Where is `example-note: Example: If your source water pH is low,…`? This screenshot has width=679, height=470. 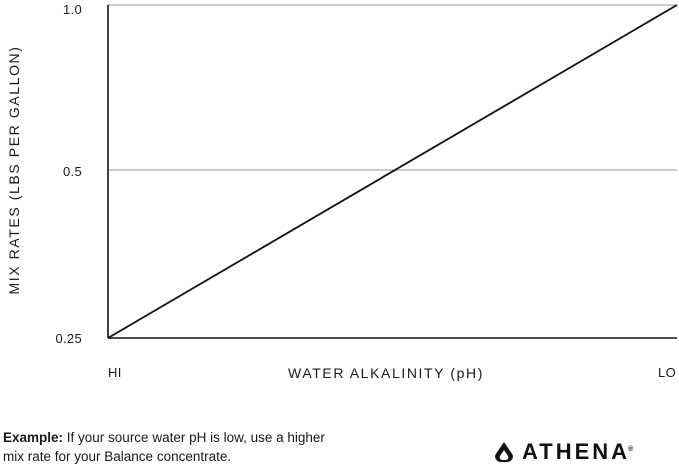
example-note: Example: If your source water pH is low,… is located at coordinates (175, 447).